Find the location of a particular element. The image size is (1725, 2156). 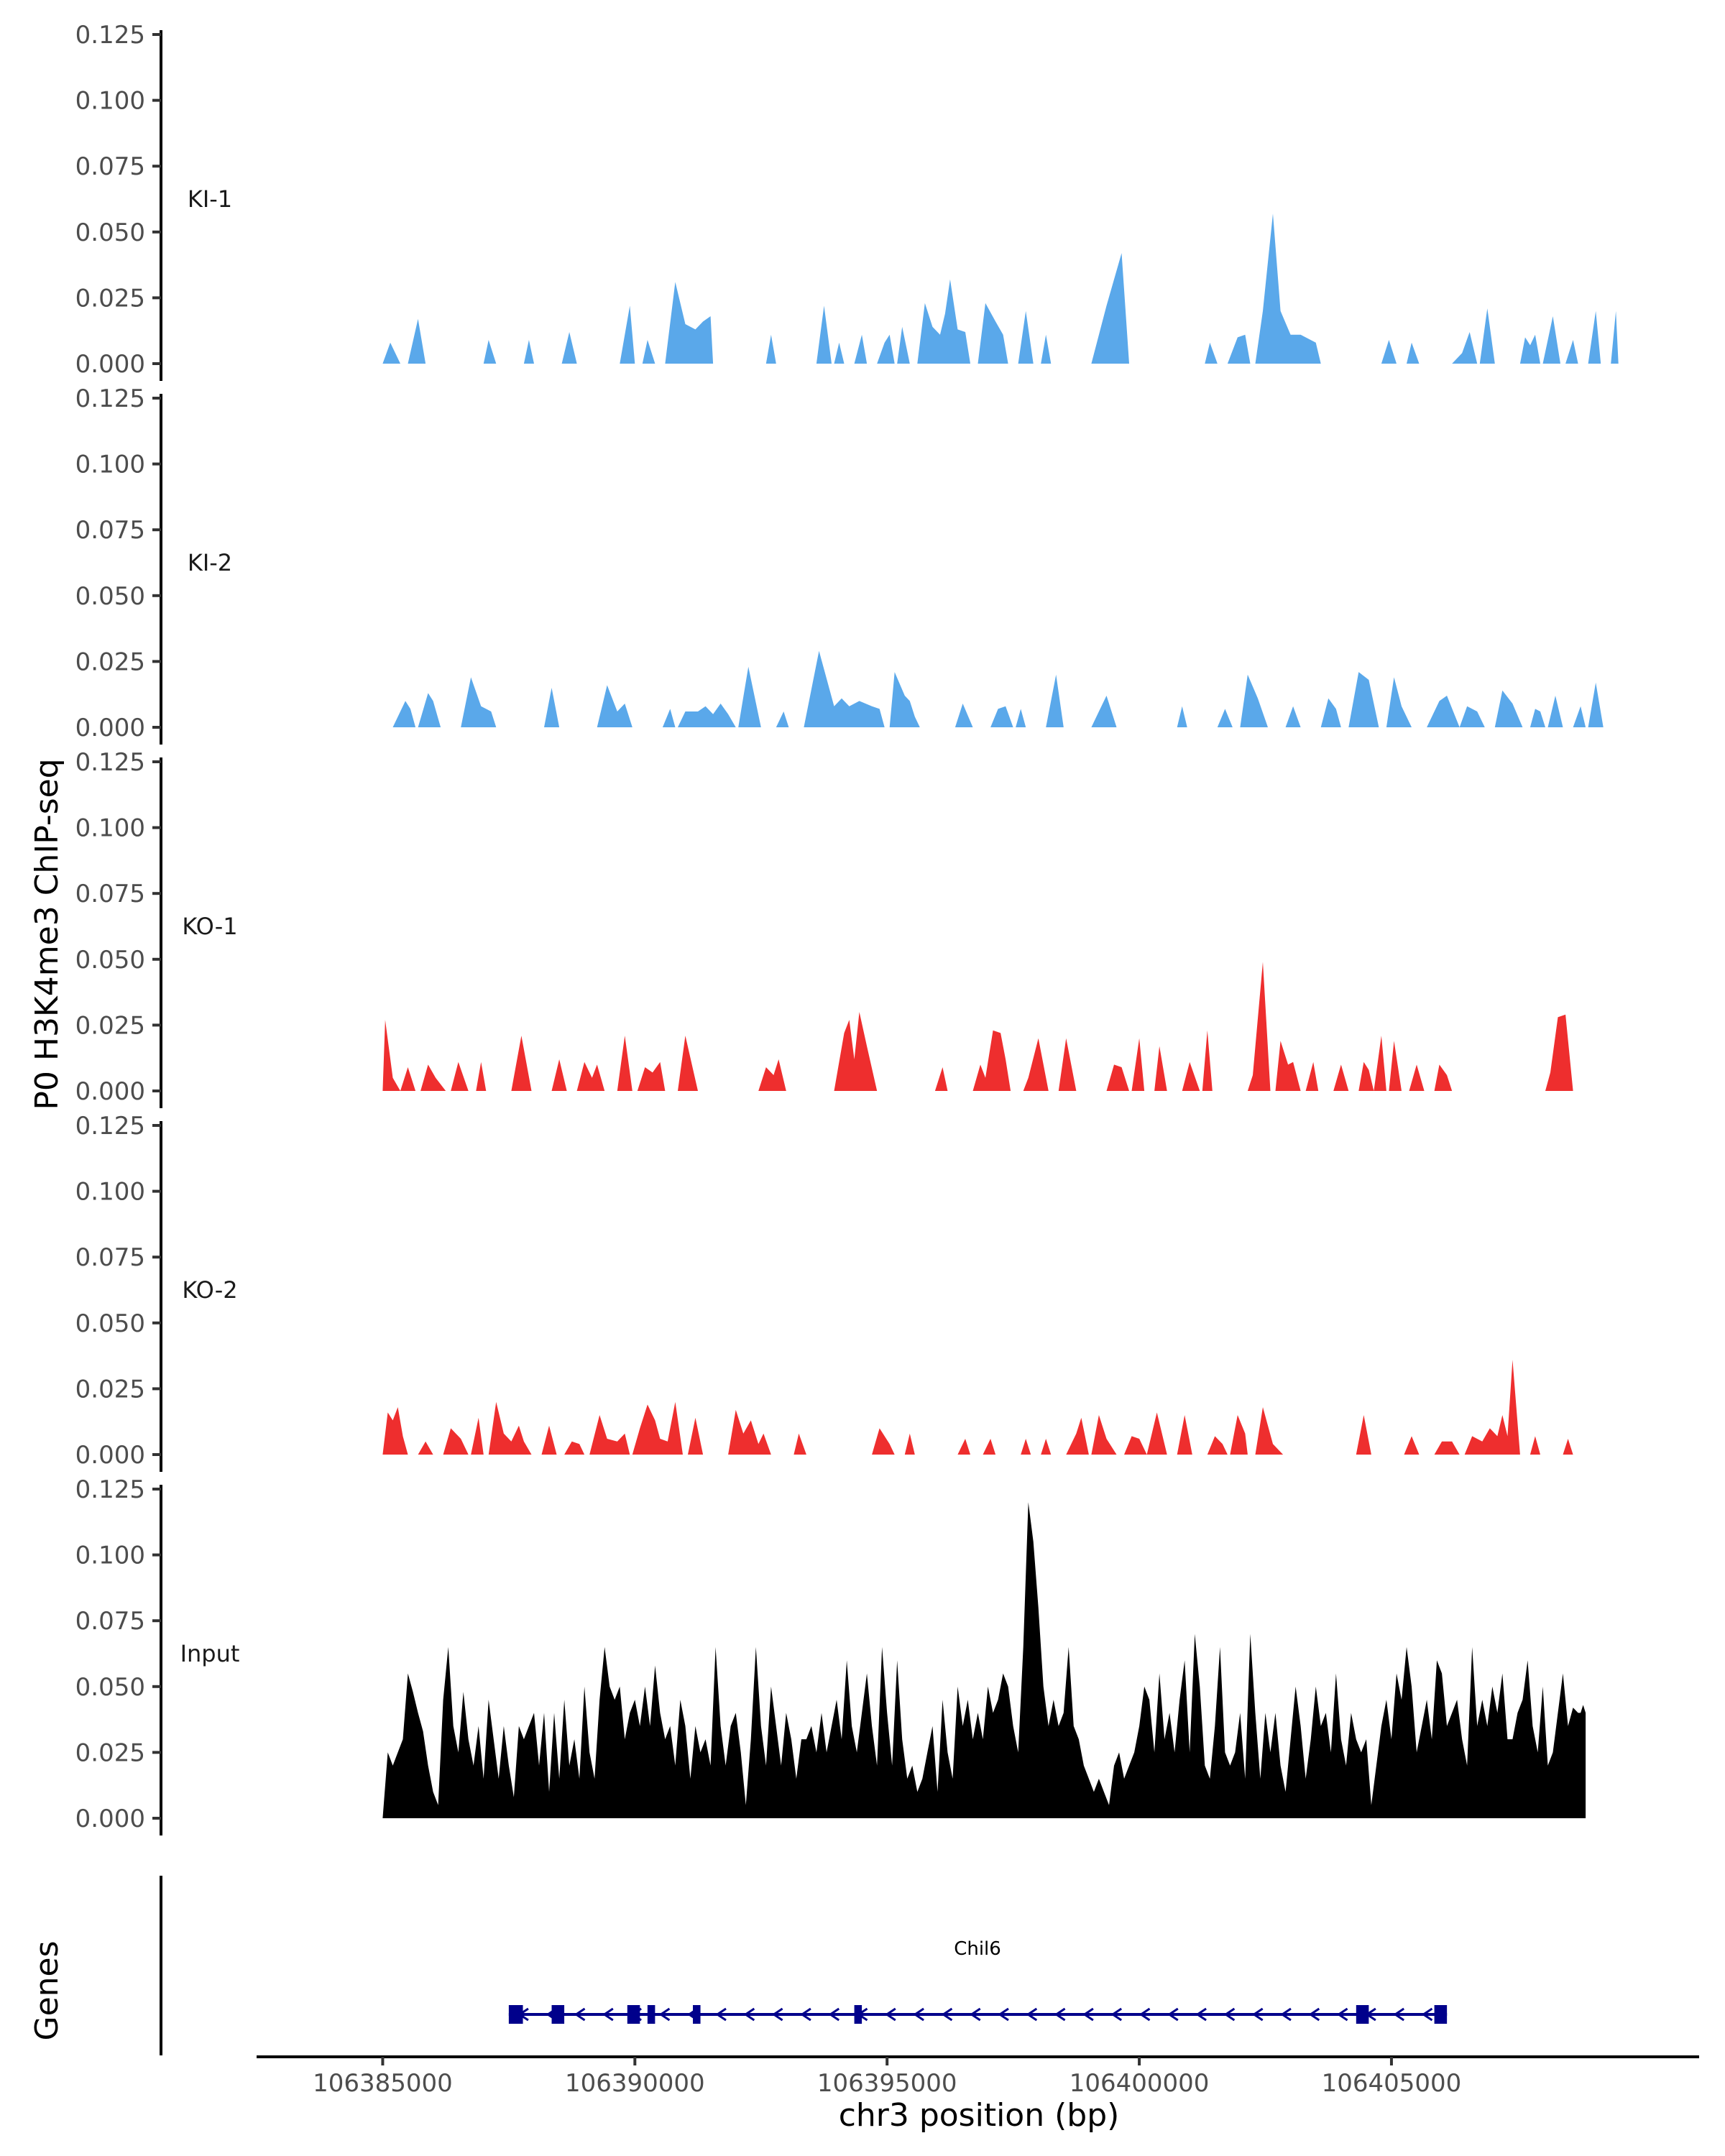

x-tick-label: 106395000 is located at coordinates (887, 2083).